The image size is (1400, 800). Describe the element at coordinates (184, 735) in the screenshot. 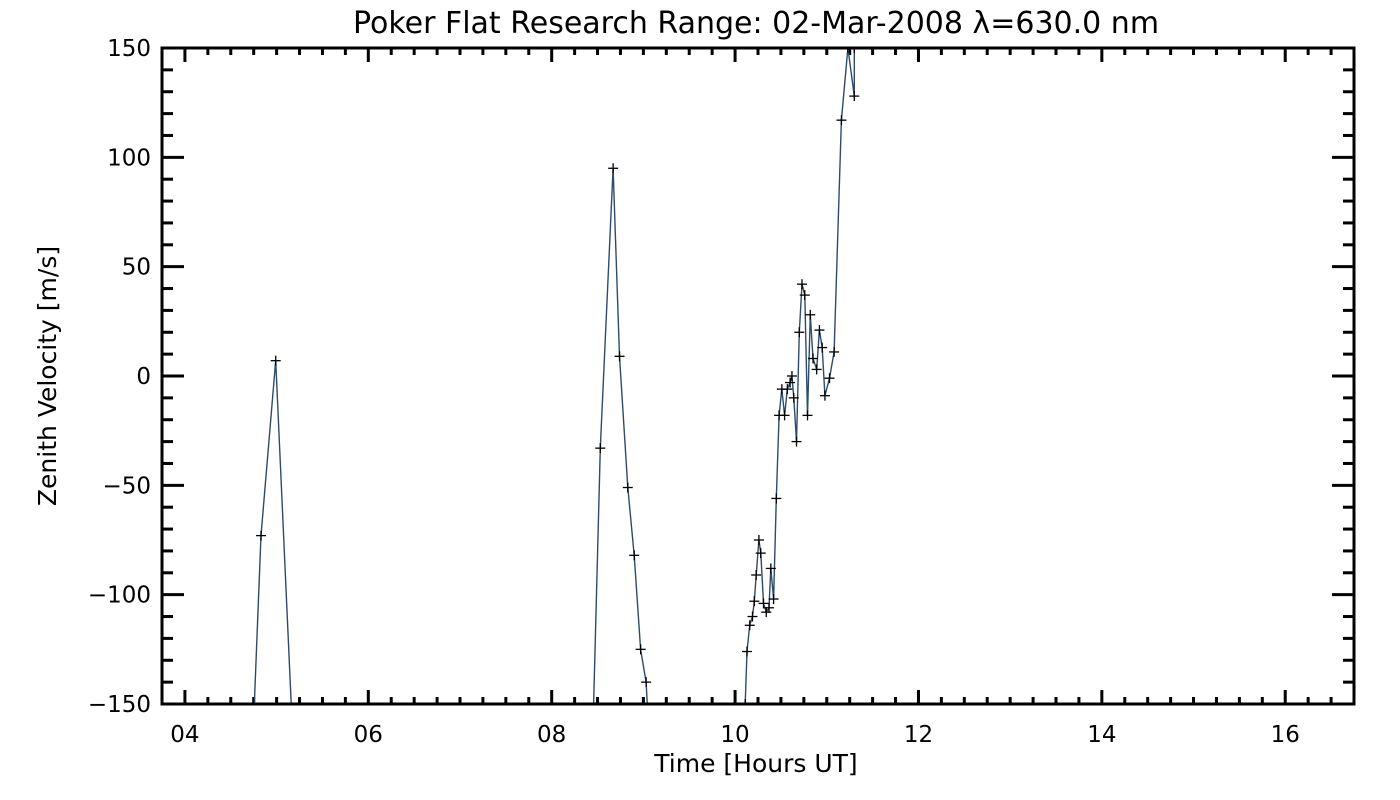

I see `x-tick-label: 04` at that location.